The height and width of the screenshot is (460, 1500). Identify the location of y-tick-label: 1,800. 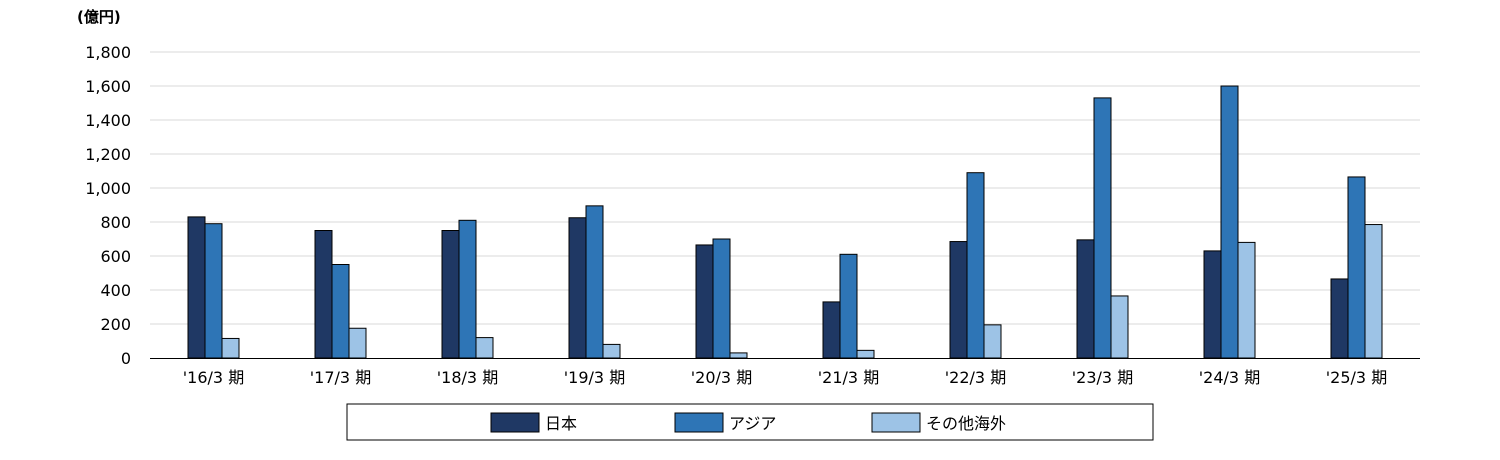
(108, 52).